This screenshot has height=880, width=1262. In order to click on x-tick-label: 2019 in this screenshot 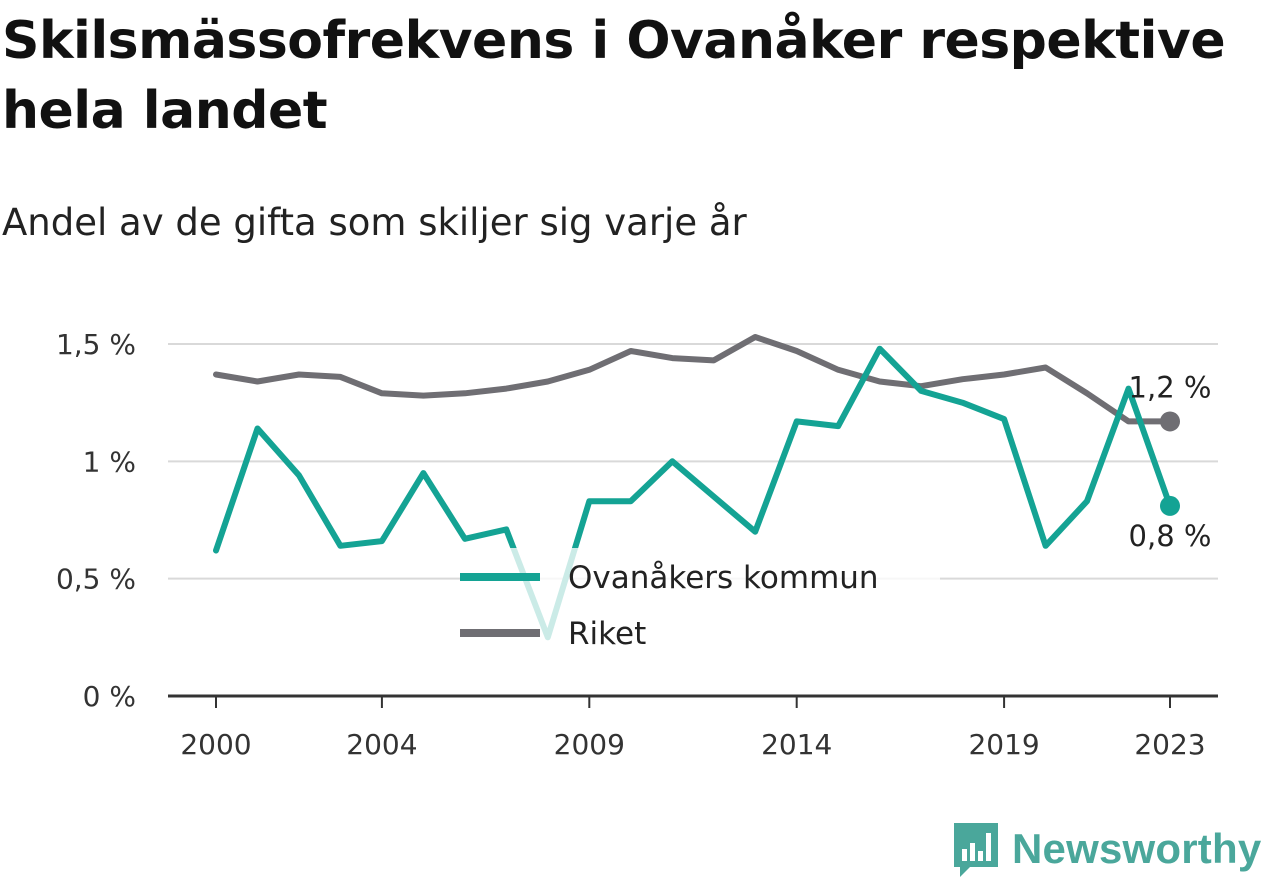, I will do `click(1003, 744)`.